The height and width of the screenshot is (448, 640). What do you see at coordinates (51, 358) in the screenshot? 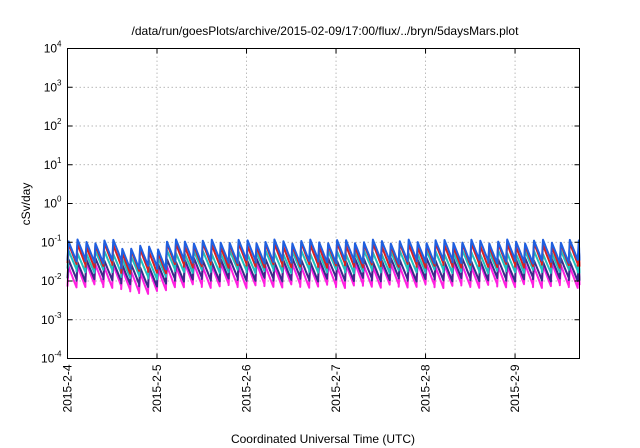
I see `y-tick-label: 10⁻⁴` at bounding box center [51, 358].